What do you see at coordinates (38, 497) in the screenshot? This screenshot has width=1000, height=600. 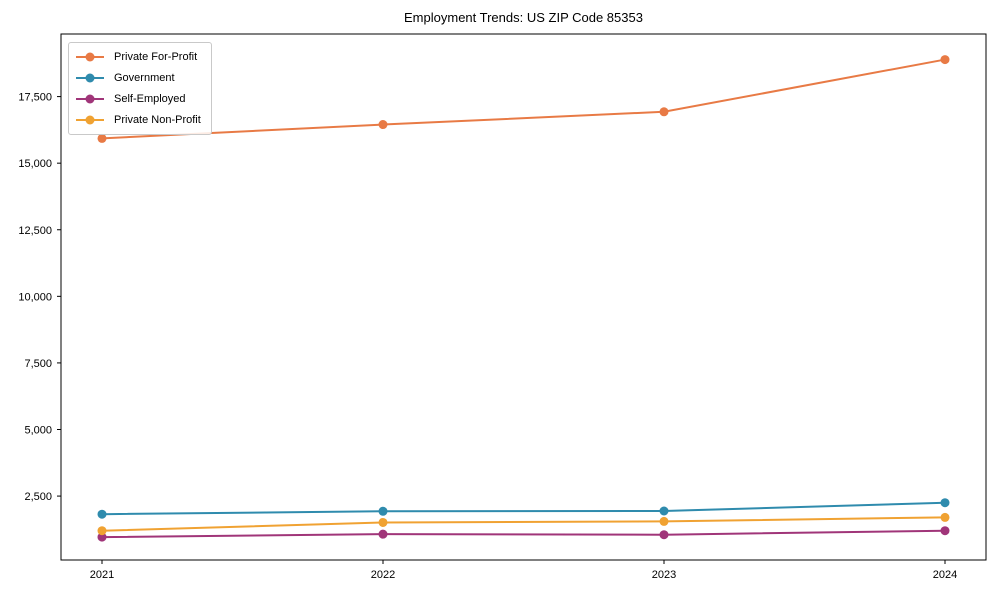 I see `y-tick-label: 2,500` at bounding box center [38, 497].